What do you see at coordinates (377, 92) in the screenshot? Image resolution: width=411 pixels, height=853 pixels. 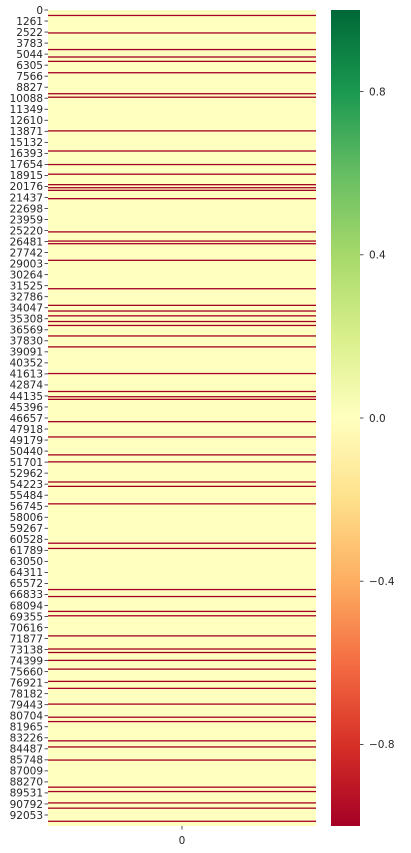 I see `colorbar-tick-label: 0.8` at bounding box center [377, 92].